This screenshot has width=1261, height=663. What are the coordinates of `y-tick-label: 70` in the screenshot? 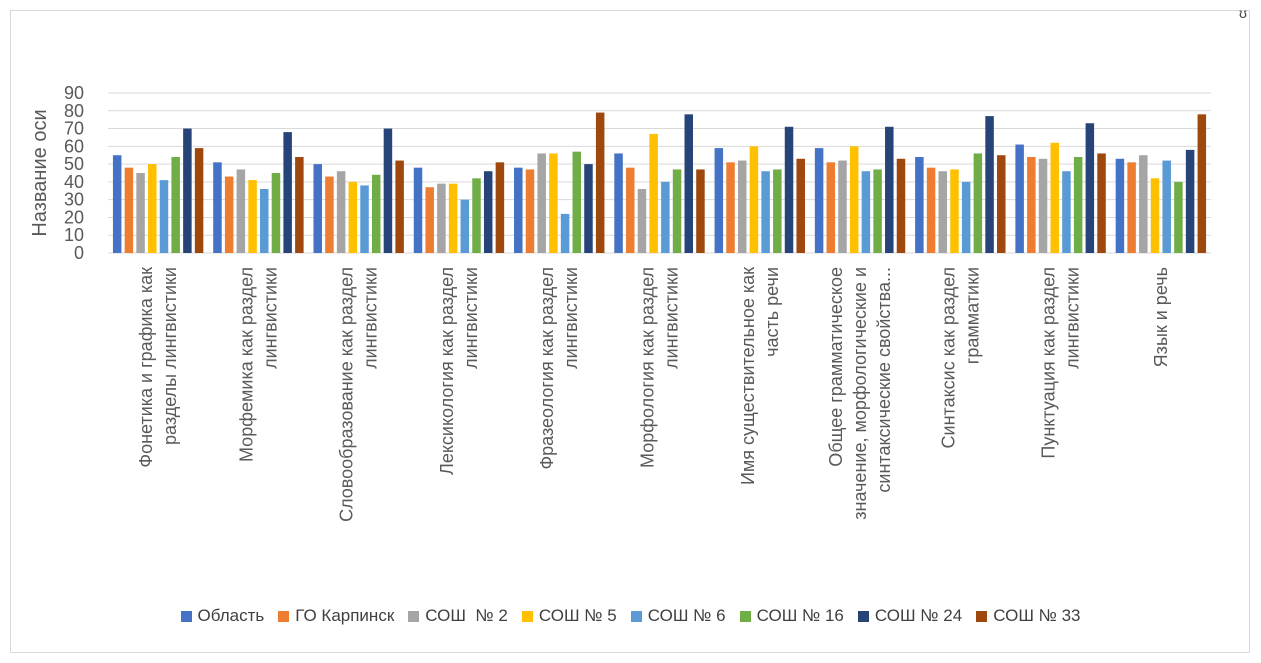 It's located at (74, 129).